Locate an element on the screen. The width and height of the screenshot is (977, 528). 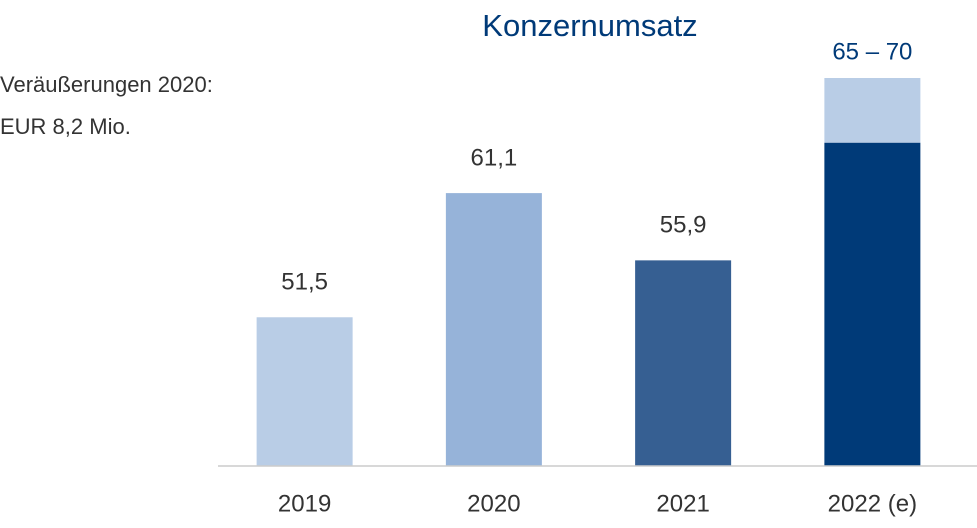
x-tick-label: 2021 is located at coordinates (682, 503).